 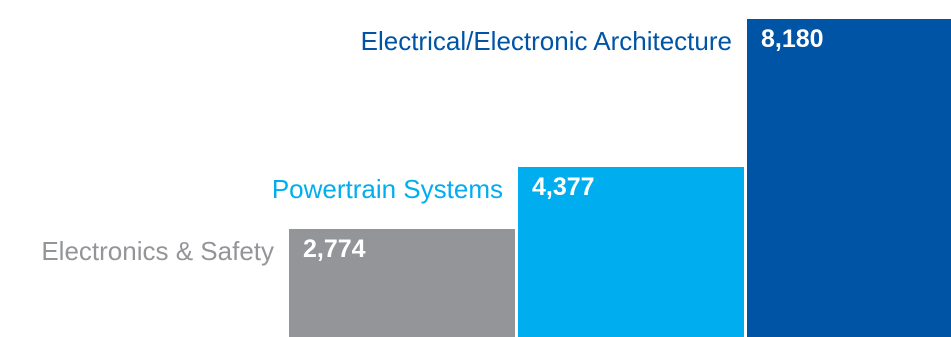 What do you see at coordinates (792, 39) in the screenshot?
I see `bar-value-label: 8,180` at bounding box center [792, 39].